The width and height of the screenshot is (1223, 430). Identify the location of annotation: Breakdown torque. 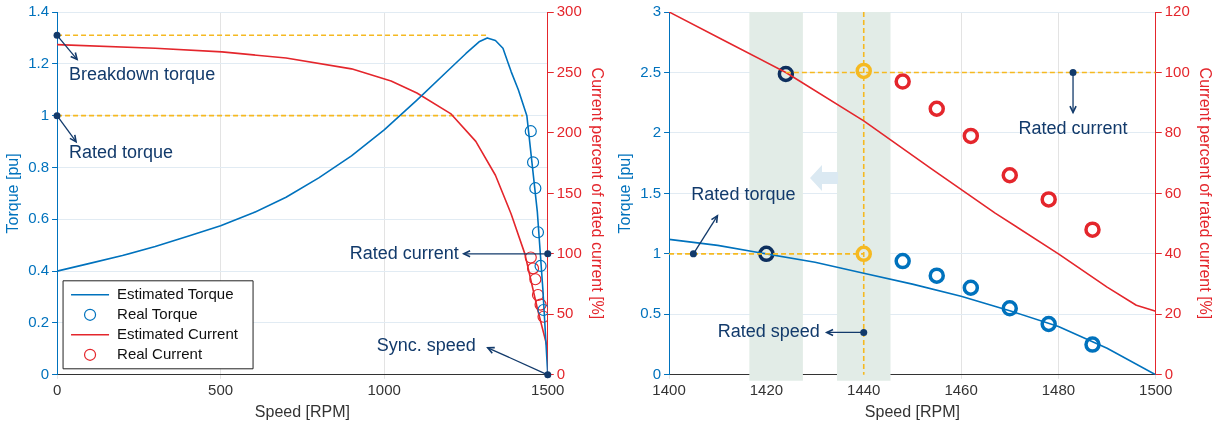
(142, 74).